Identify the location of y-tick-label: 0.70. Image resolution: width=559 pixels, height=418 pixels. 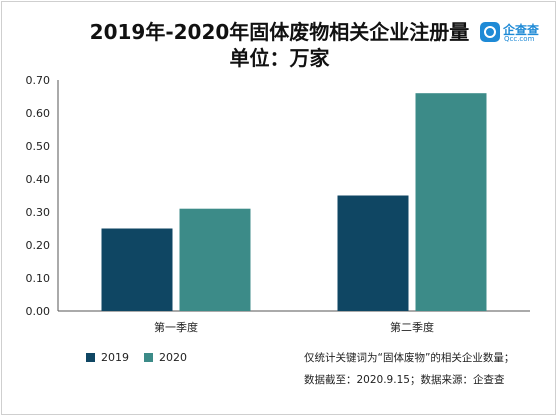
(38, 80).